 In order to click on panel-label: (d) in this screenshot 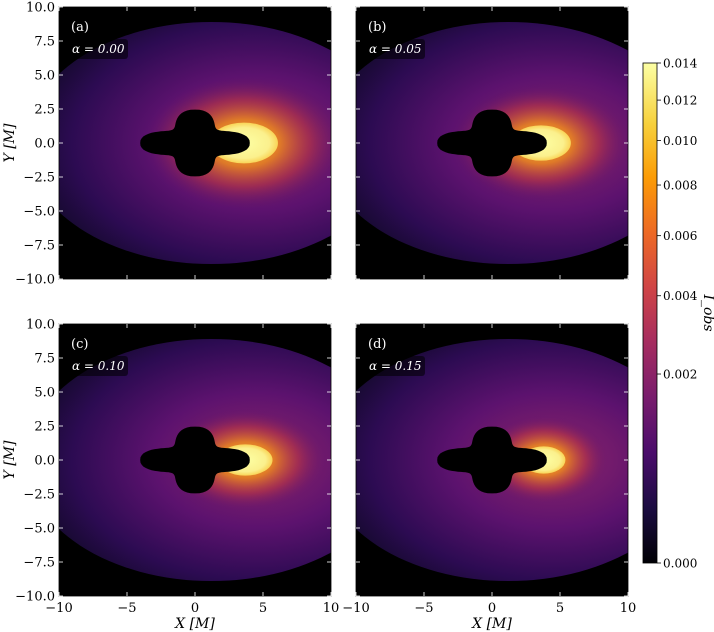, I will do `click(377, 344)`.